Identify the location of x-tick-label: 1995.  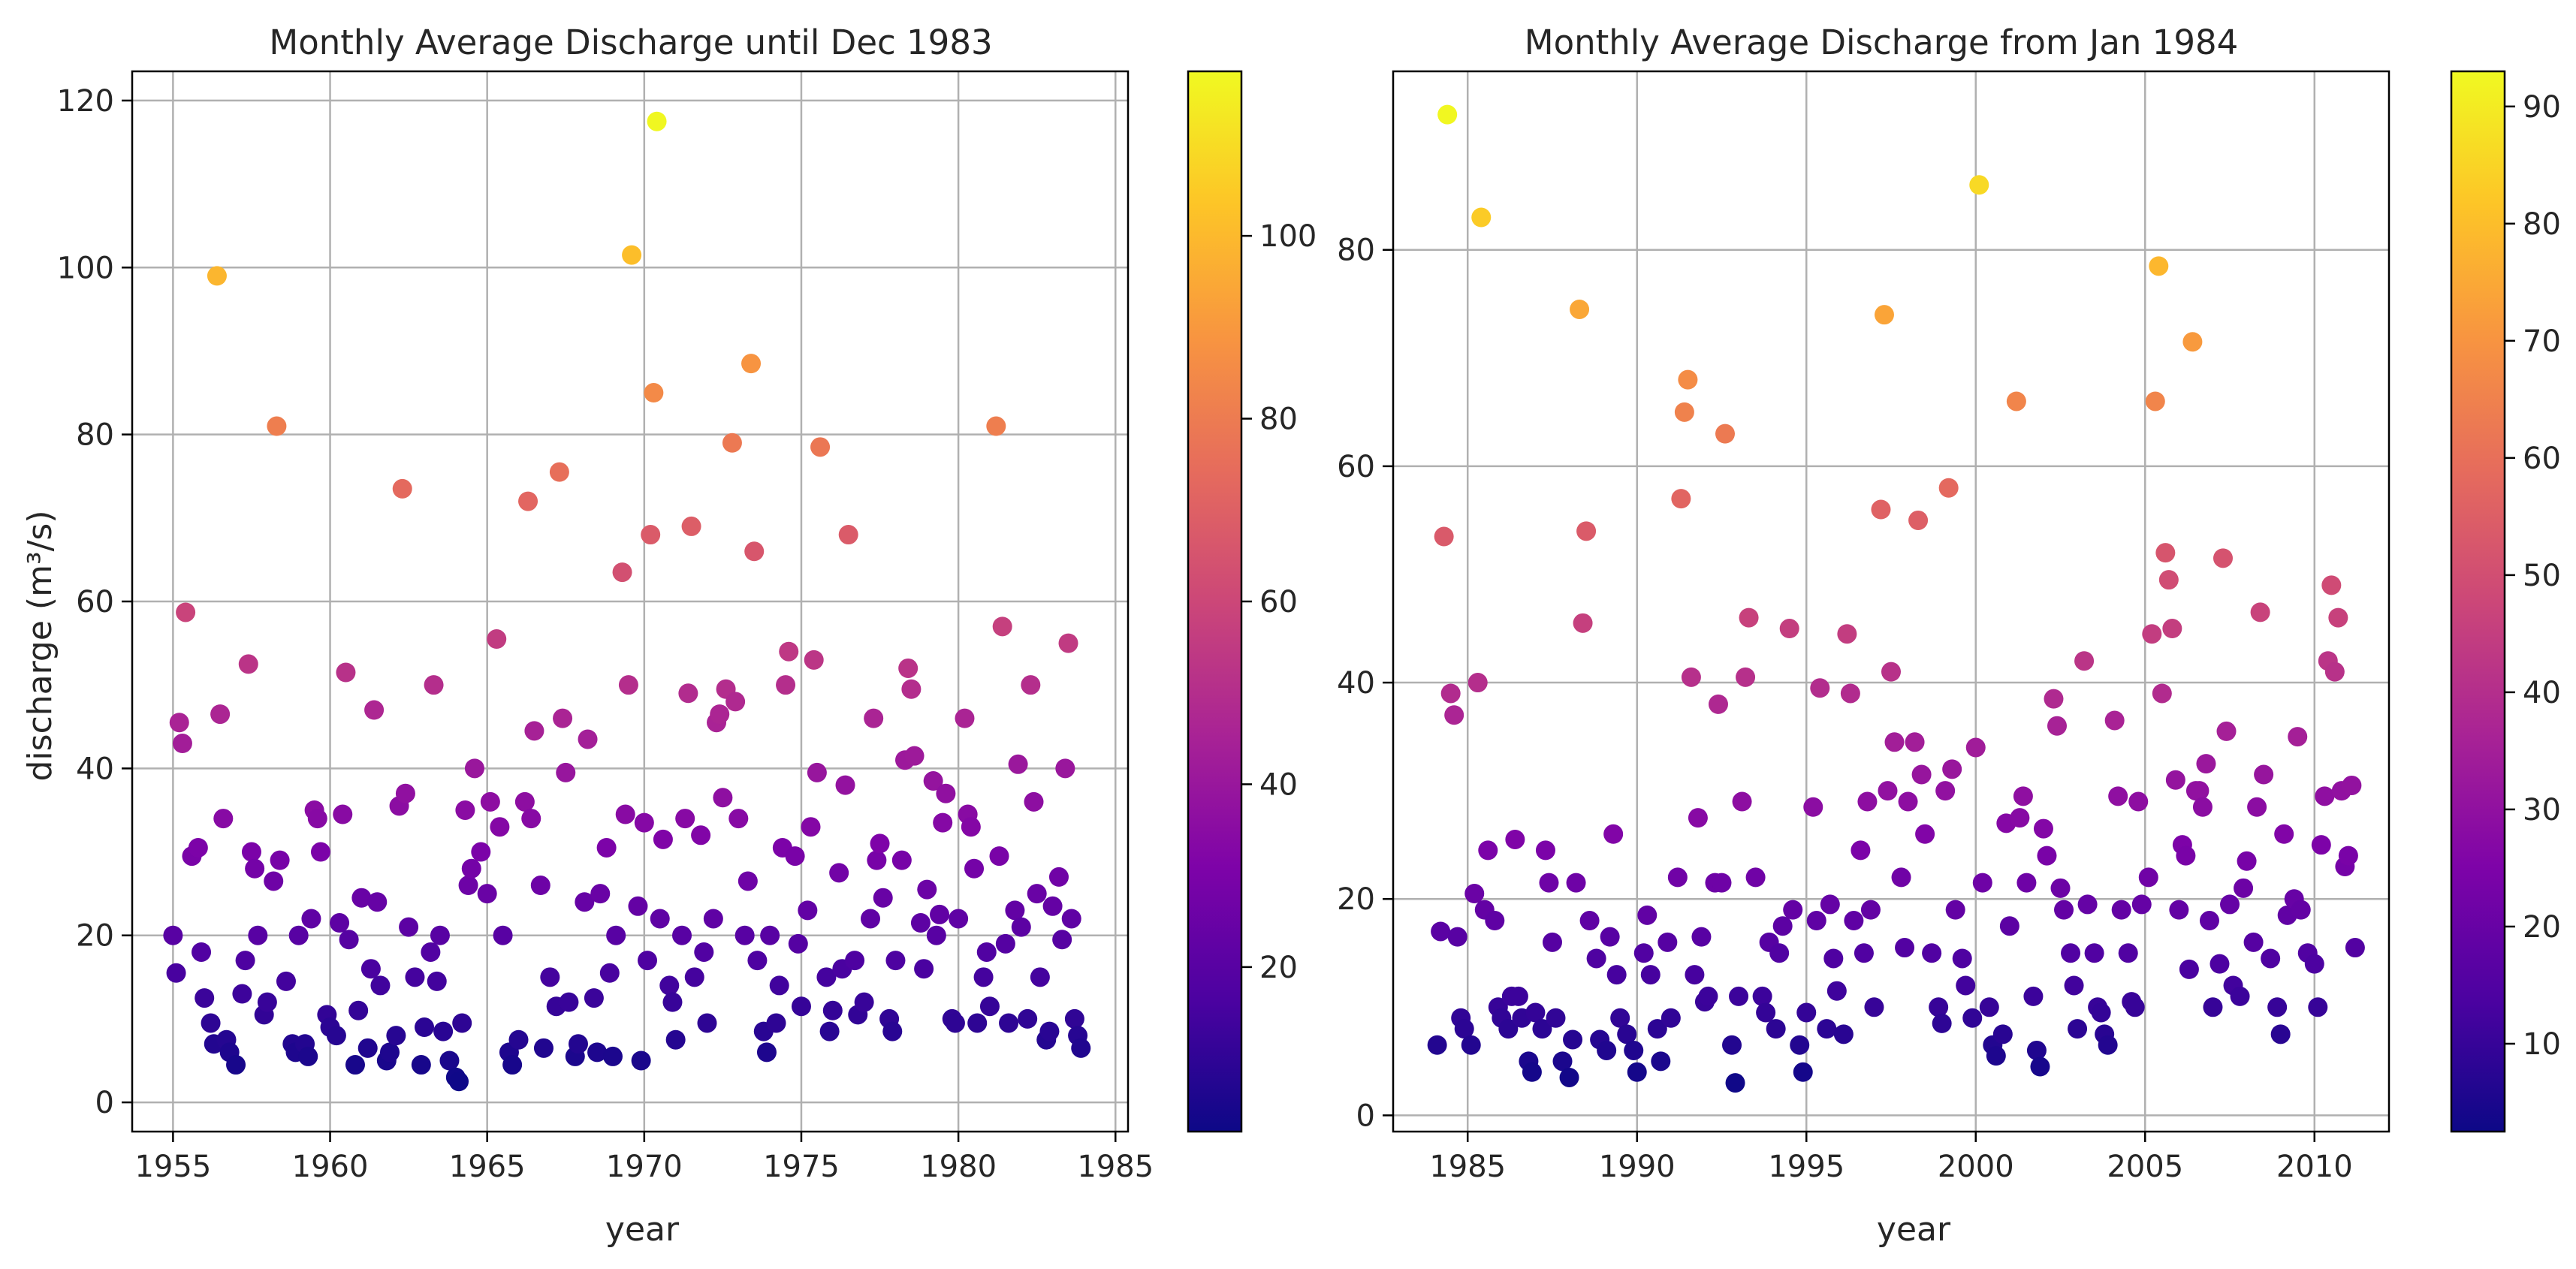
(1806, 1167).